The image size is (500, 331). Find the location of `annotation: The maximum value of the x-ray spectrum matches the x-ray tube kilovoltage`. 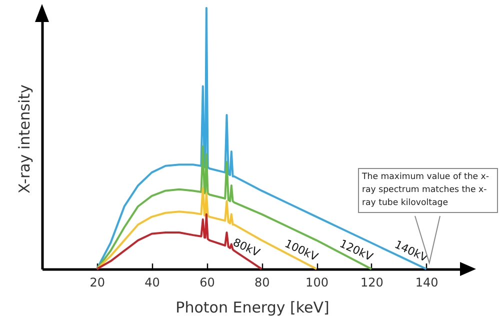

annotation: The maximum value of the x-ray spectrum matches the x-ray tube kilovoltage is located at coordinates (428, 190).